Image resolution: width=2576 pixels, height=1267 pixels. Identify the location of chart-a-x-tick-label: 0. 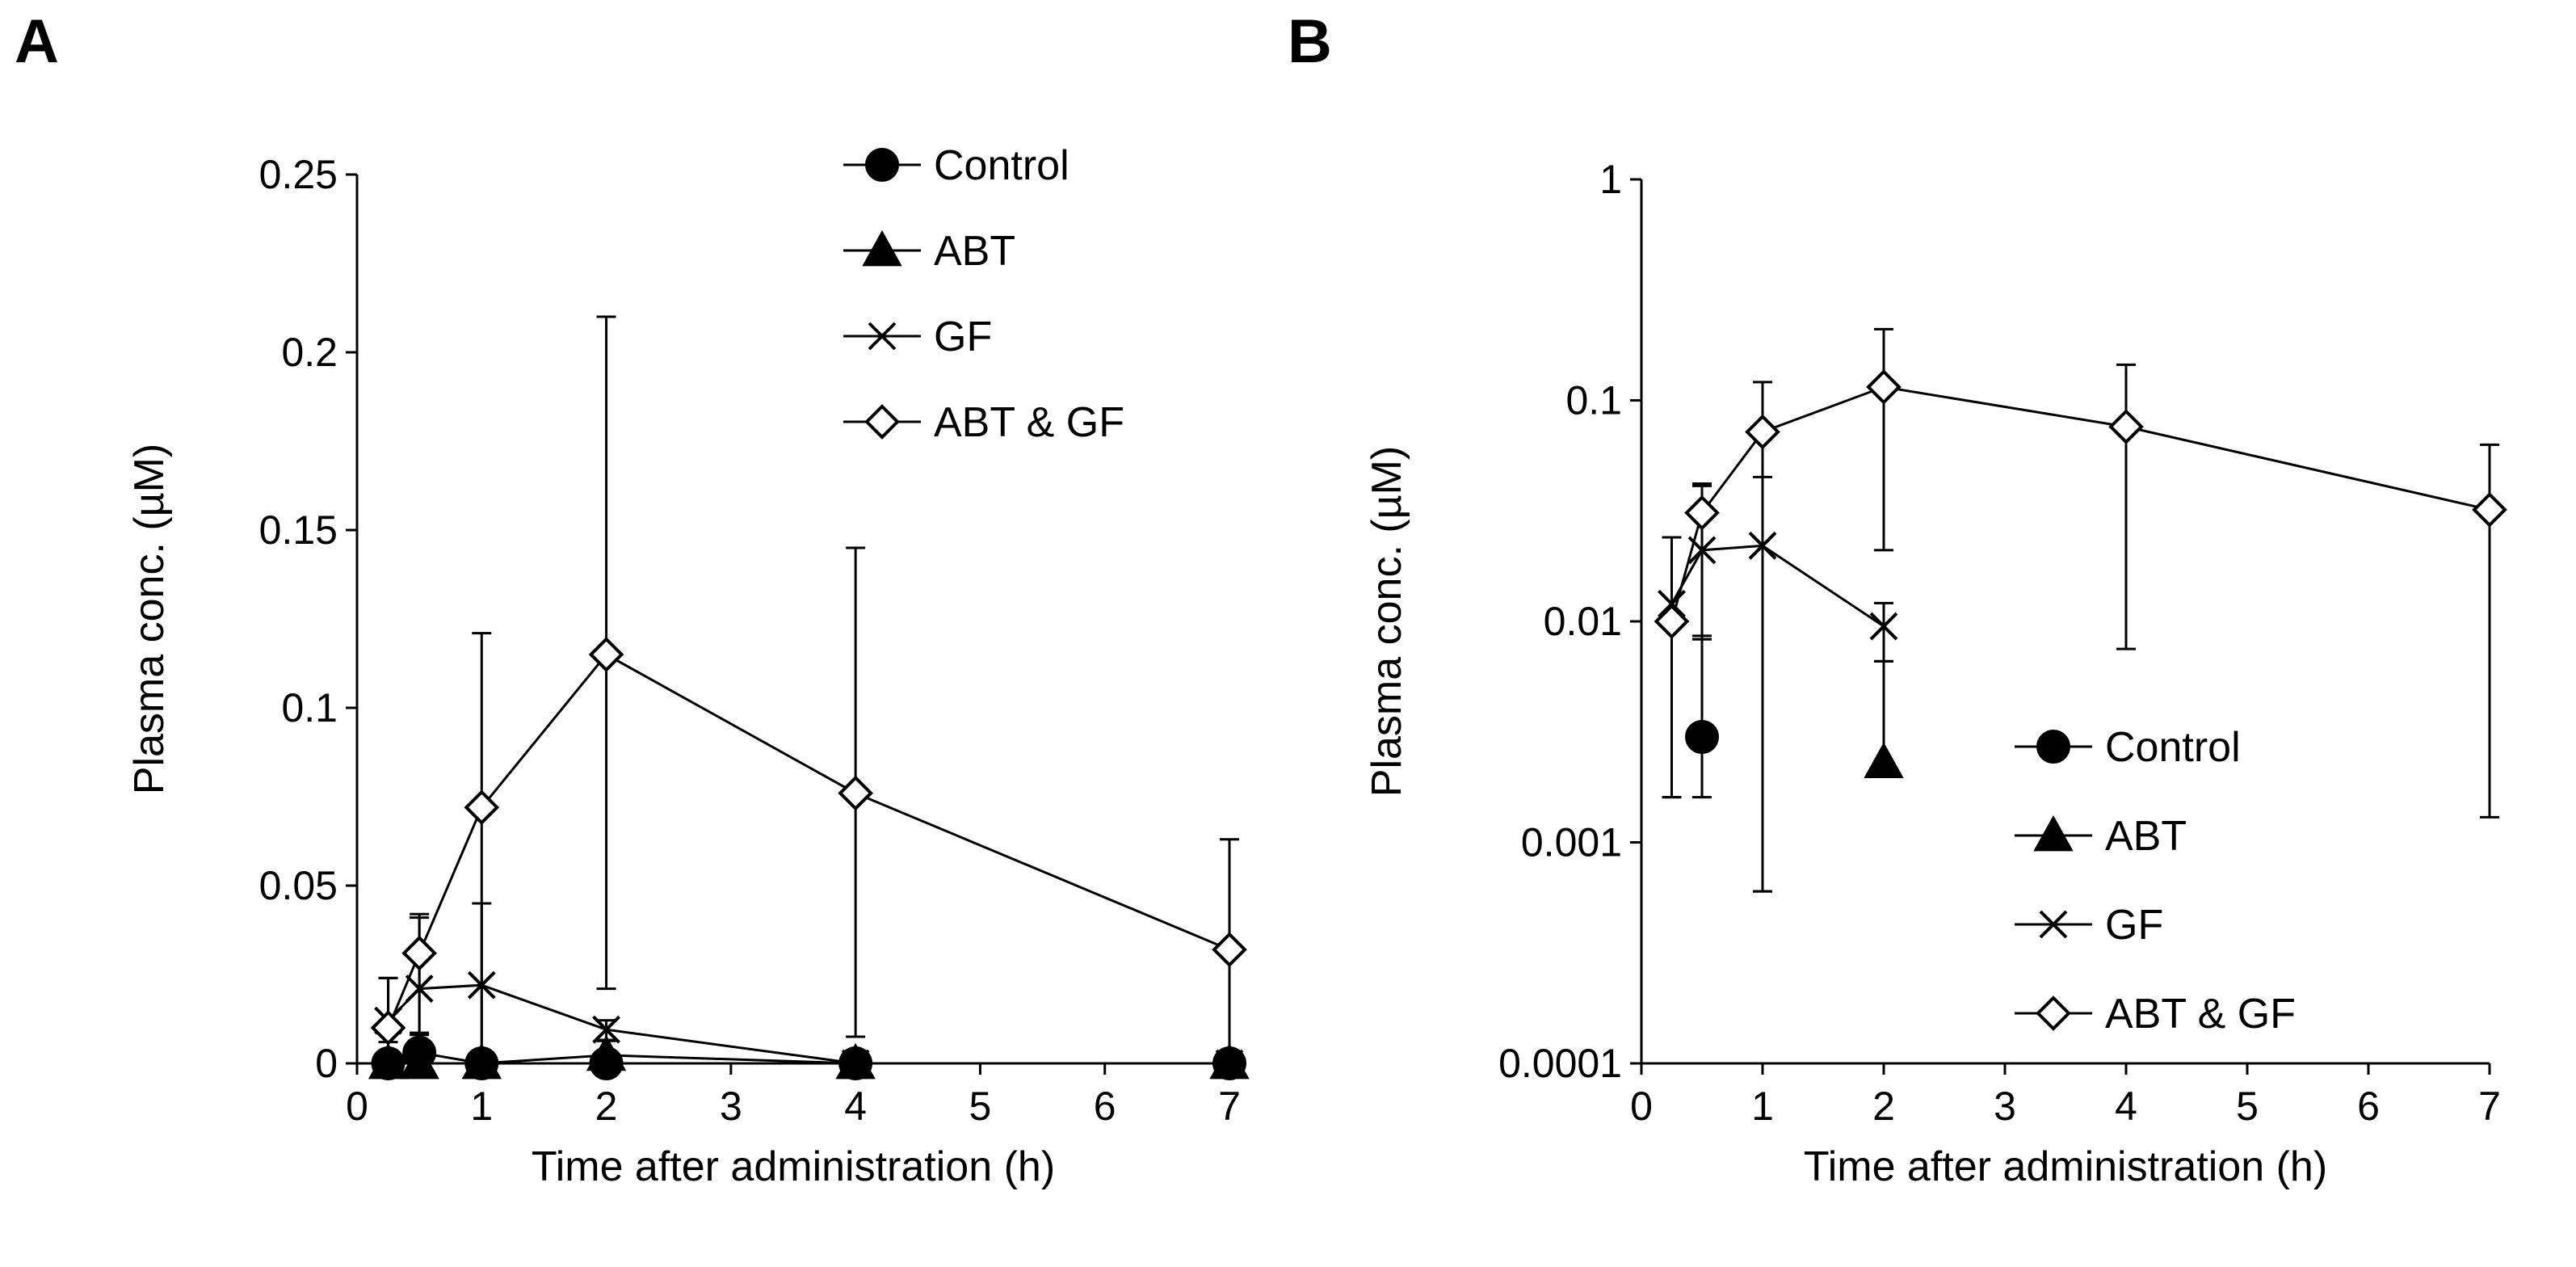
(357, 1106).